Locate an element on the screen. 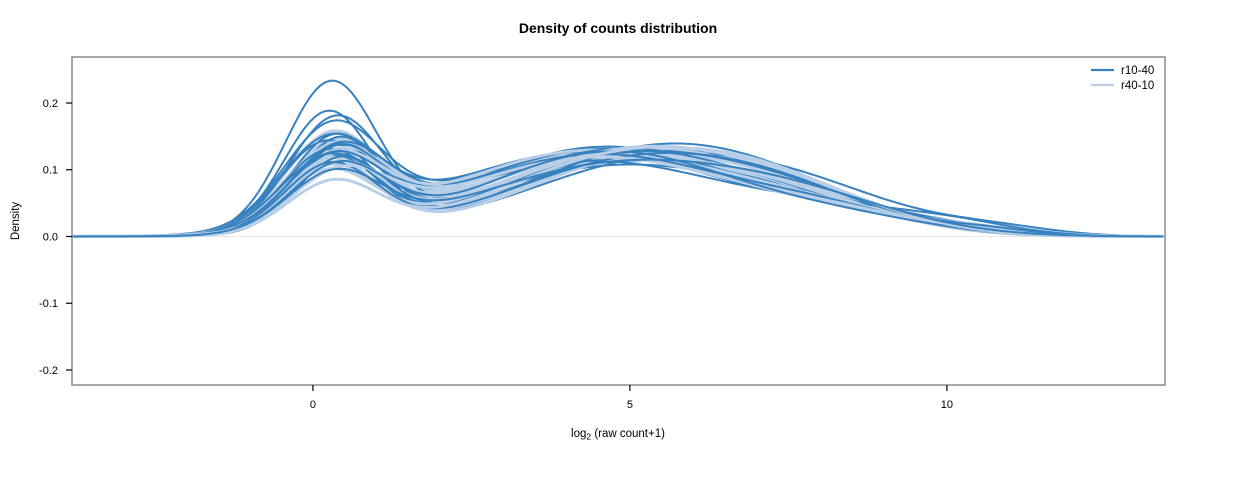 This screenshot has width=1238, height=500. y-tick-label: 0.2 is located at coordinates (50, 104).